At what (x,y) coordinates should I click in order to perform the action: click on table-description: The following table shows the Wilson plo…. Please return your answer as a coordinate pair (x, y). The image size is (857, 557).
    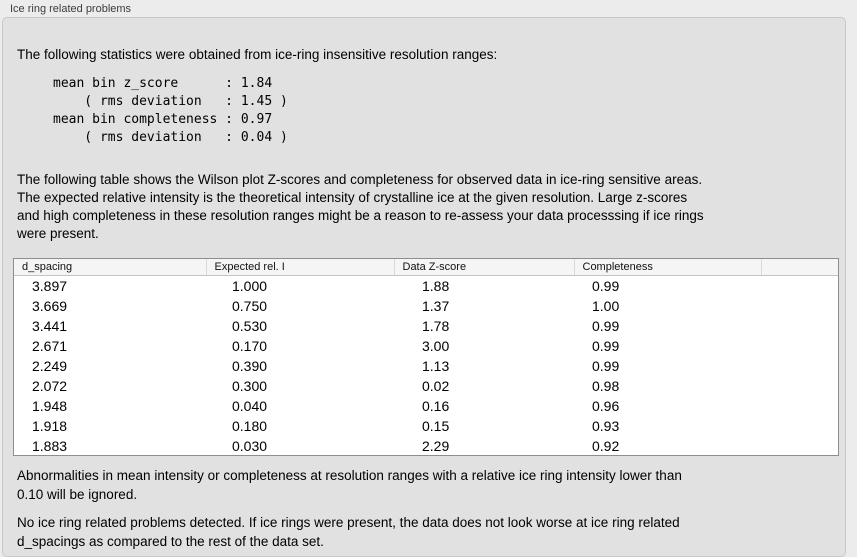
    Looking at the image, I should click on (360, 207).